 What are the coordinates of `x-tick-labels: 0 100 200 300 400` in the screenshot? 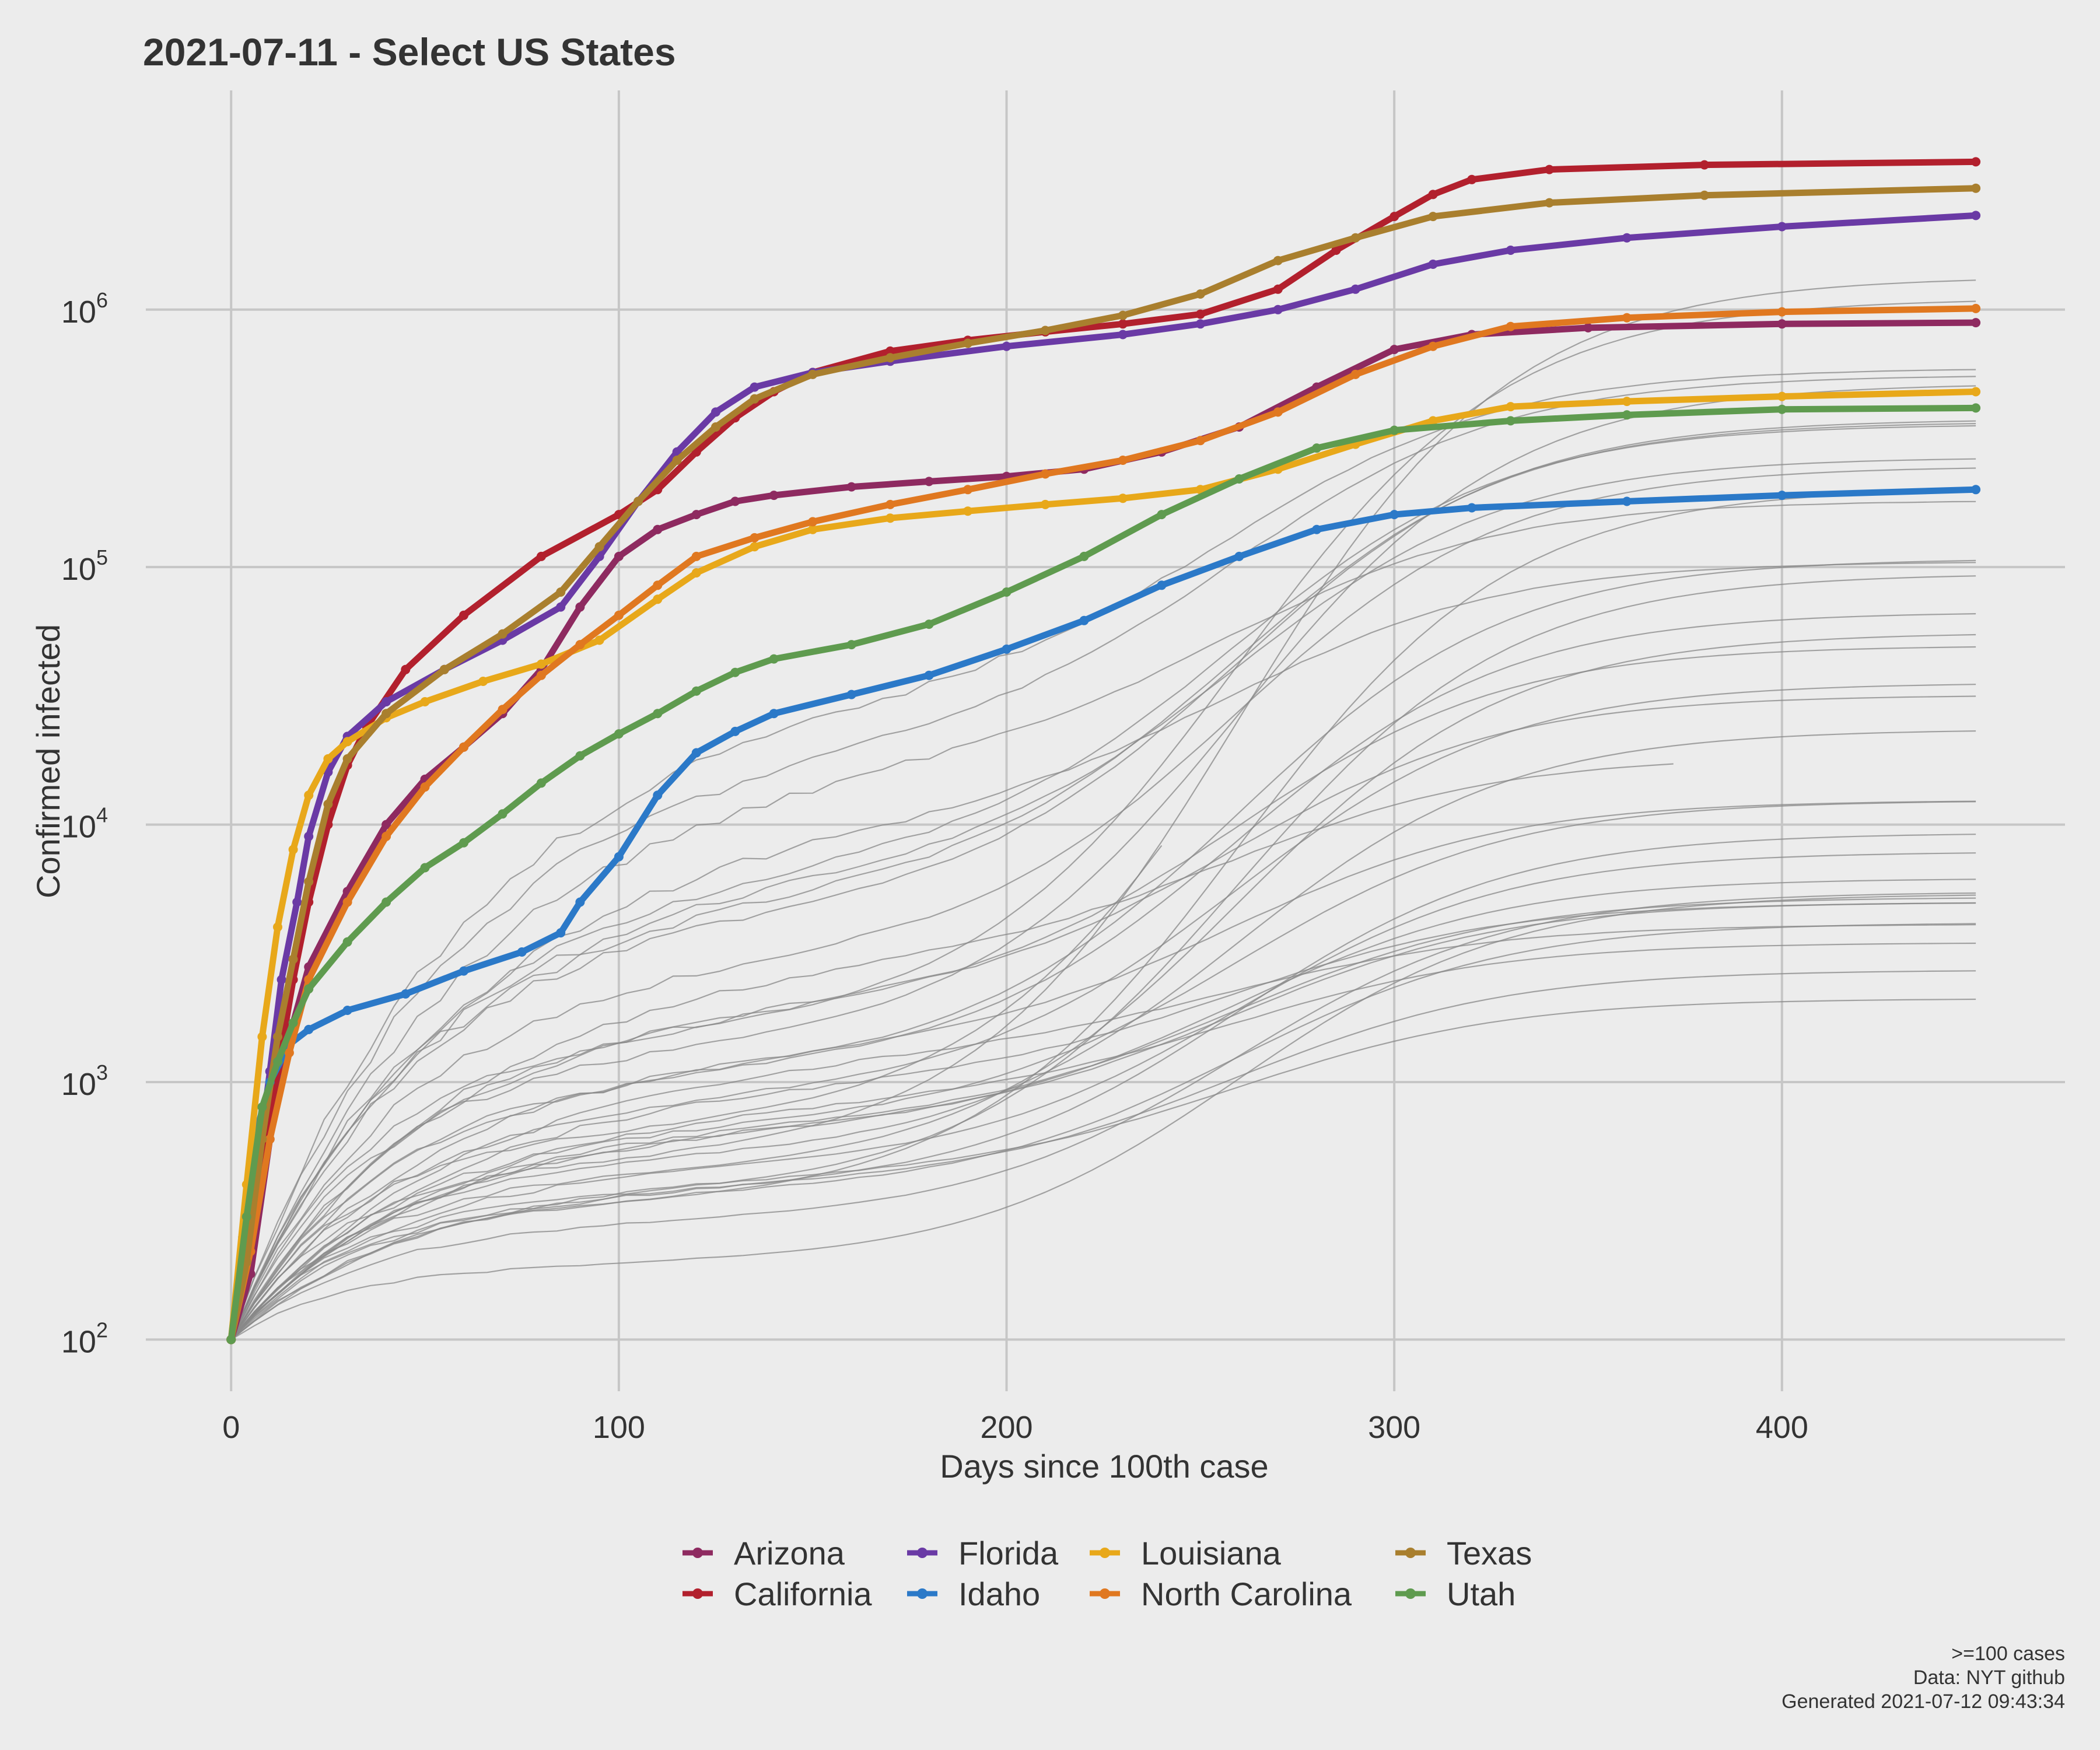 It's located at (1015, 1427).